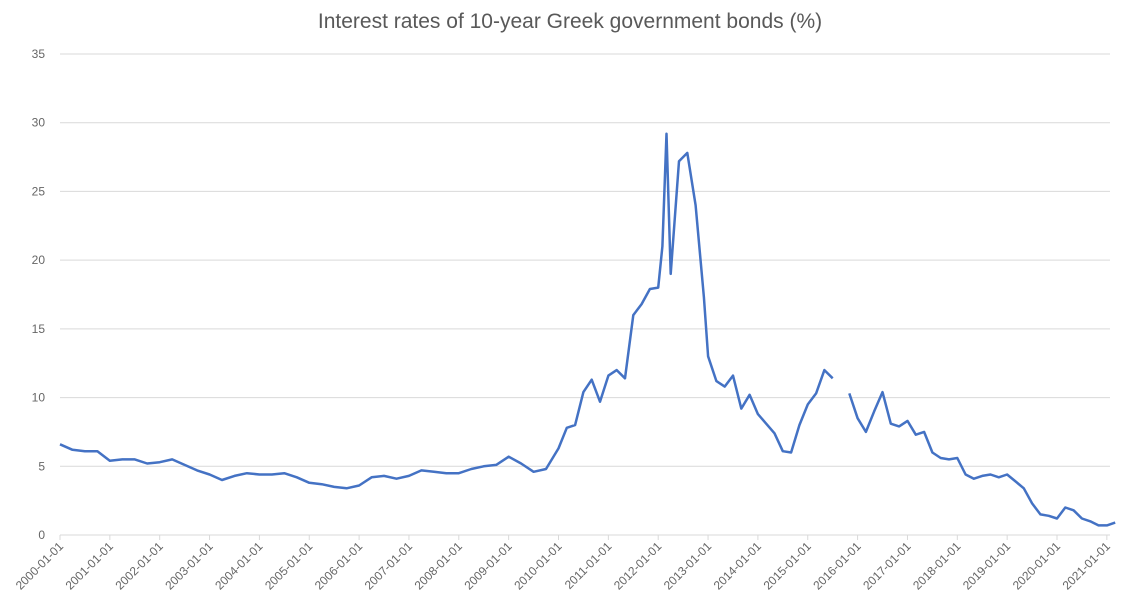 Image resolution: width=1140 pixels, height=614 pixels. What do you see at coordinates (588, 565) in the screenshot?
I see `x-tick-label: 2011-01-01` at bounding box center [588, 565].